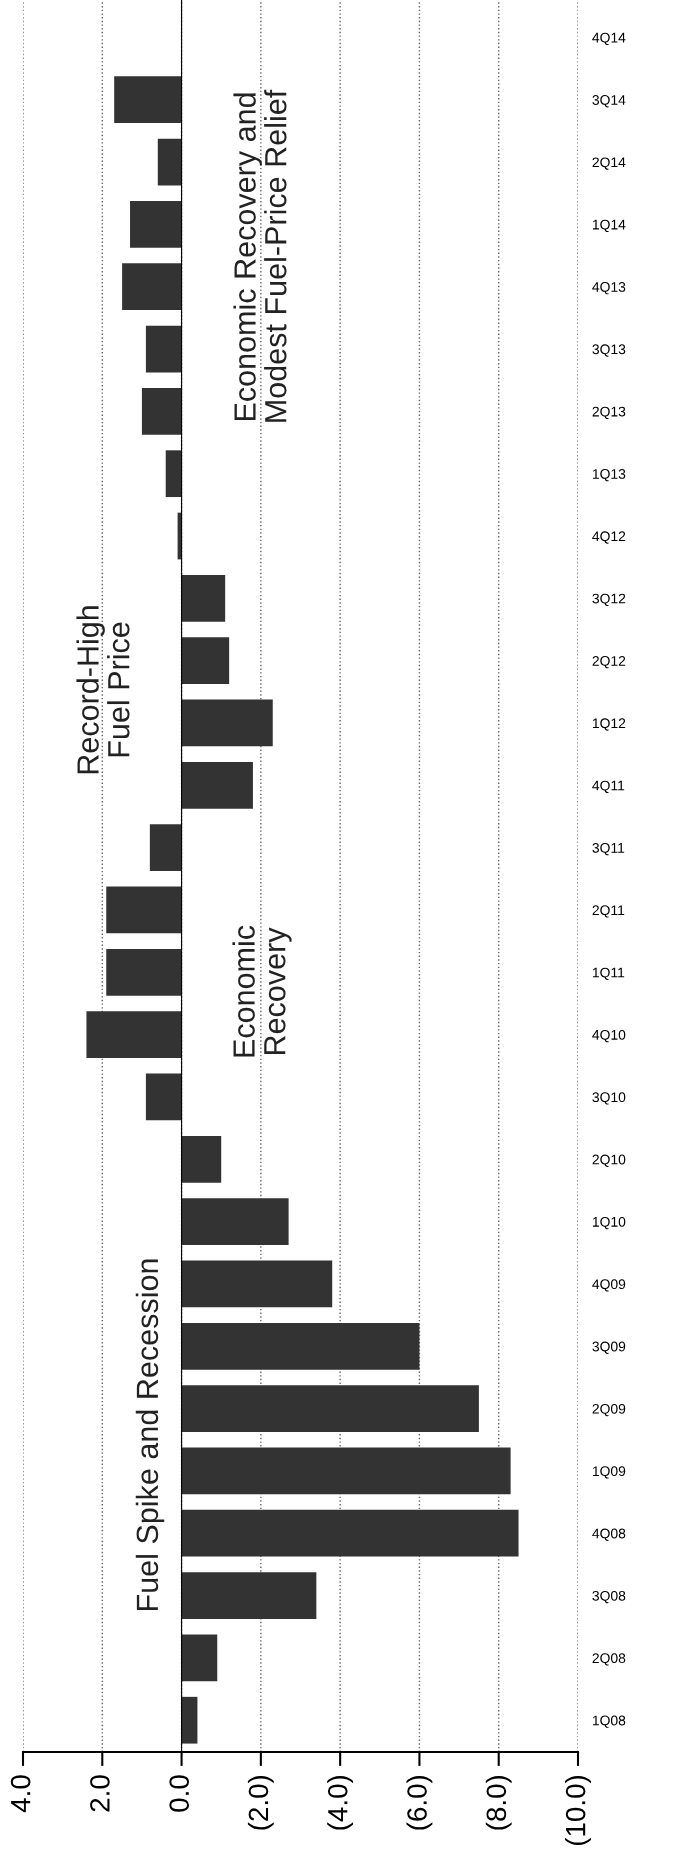  Describe the element at coordinates (608, 911) in the screenshot. I see `y-tick-label: 2Q11` at that location.